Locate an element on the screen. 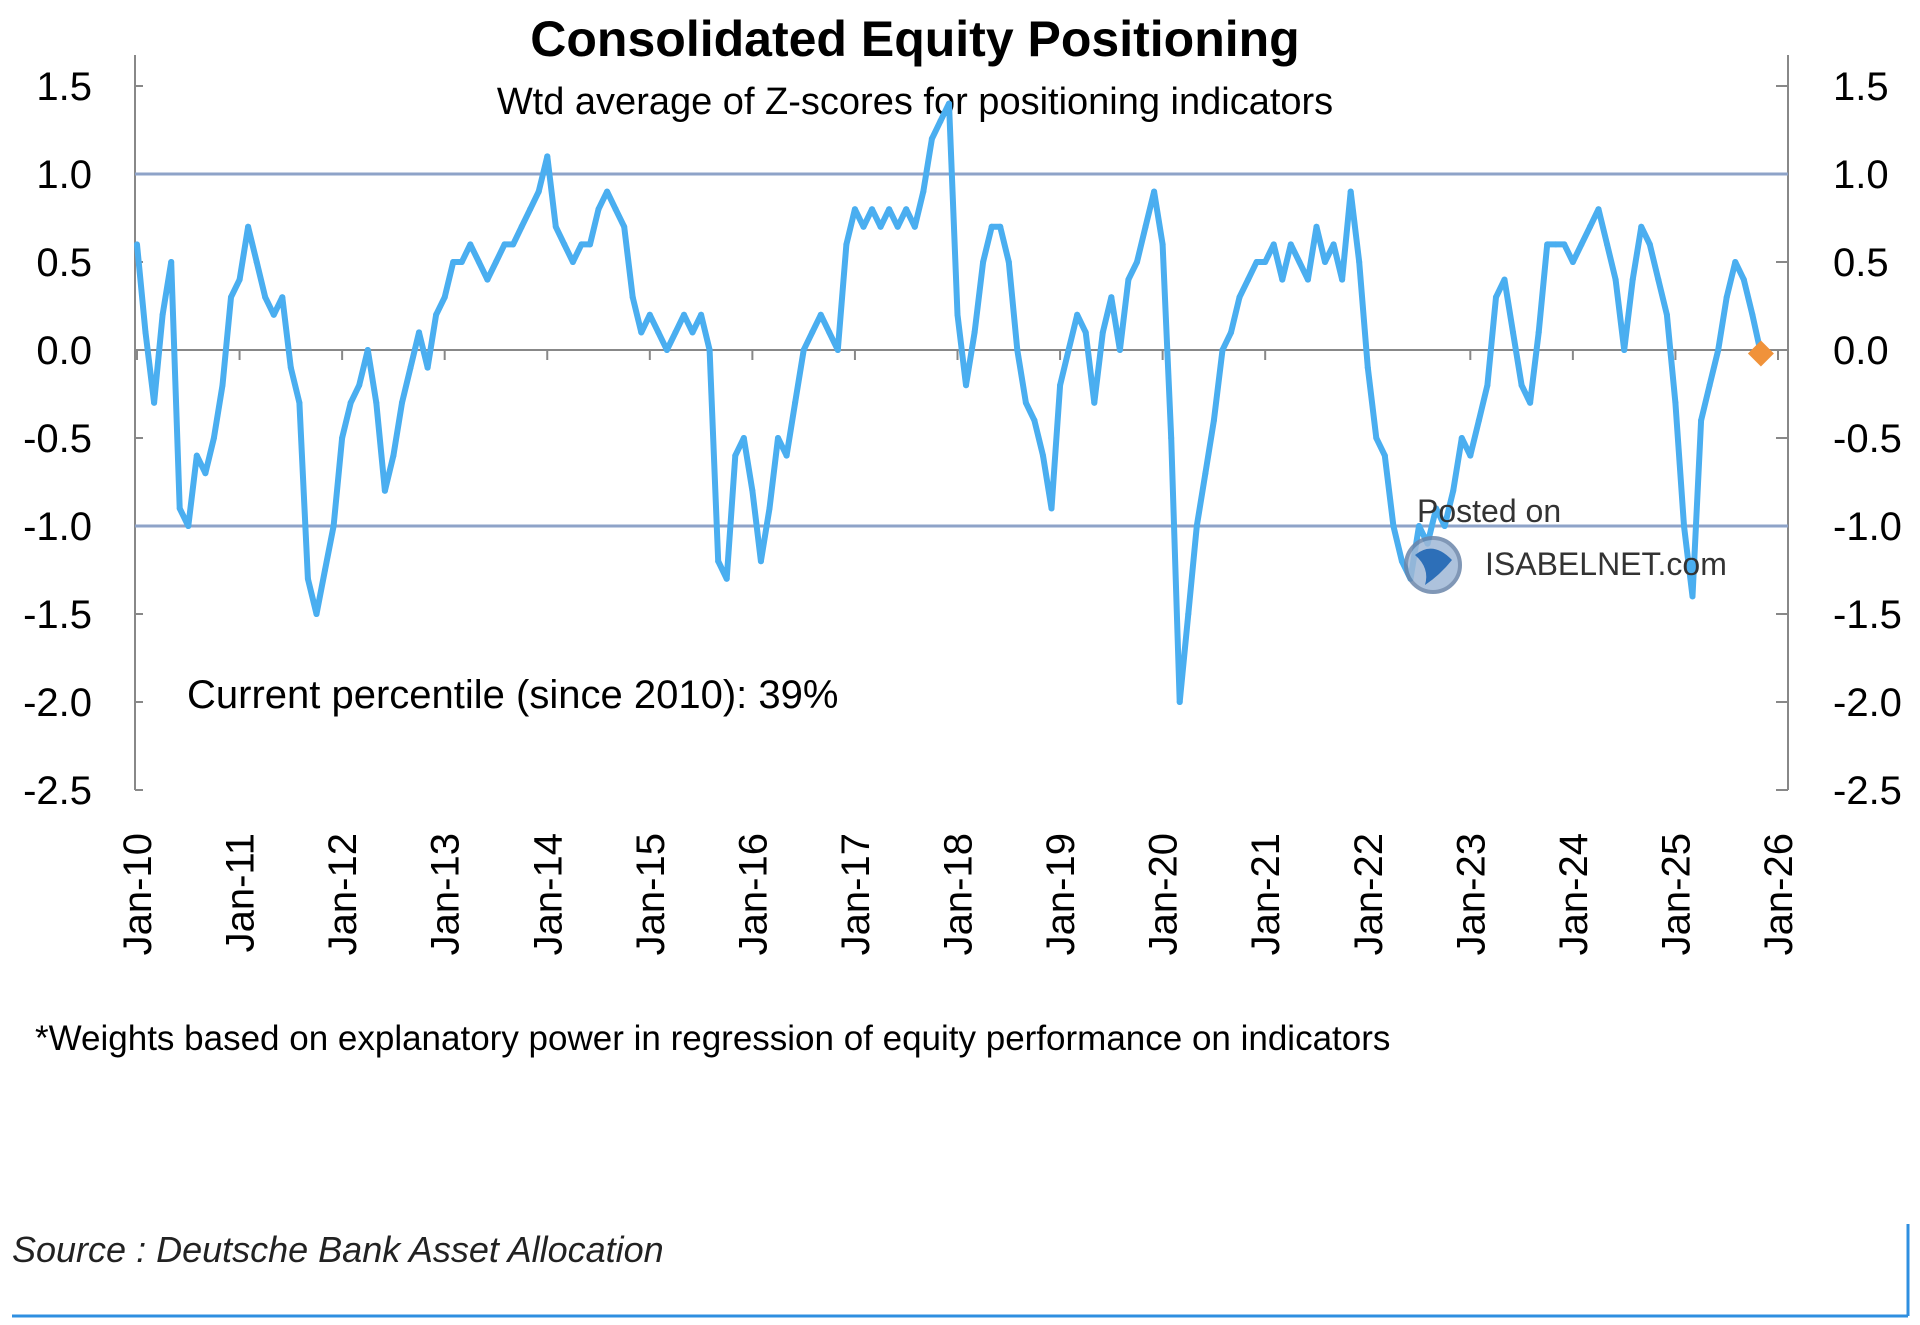  x-tick-label: Jan-20 is located at coordinates (1164, 894).